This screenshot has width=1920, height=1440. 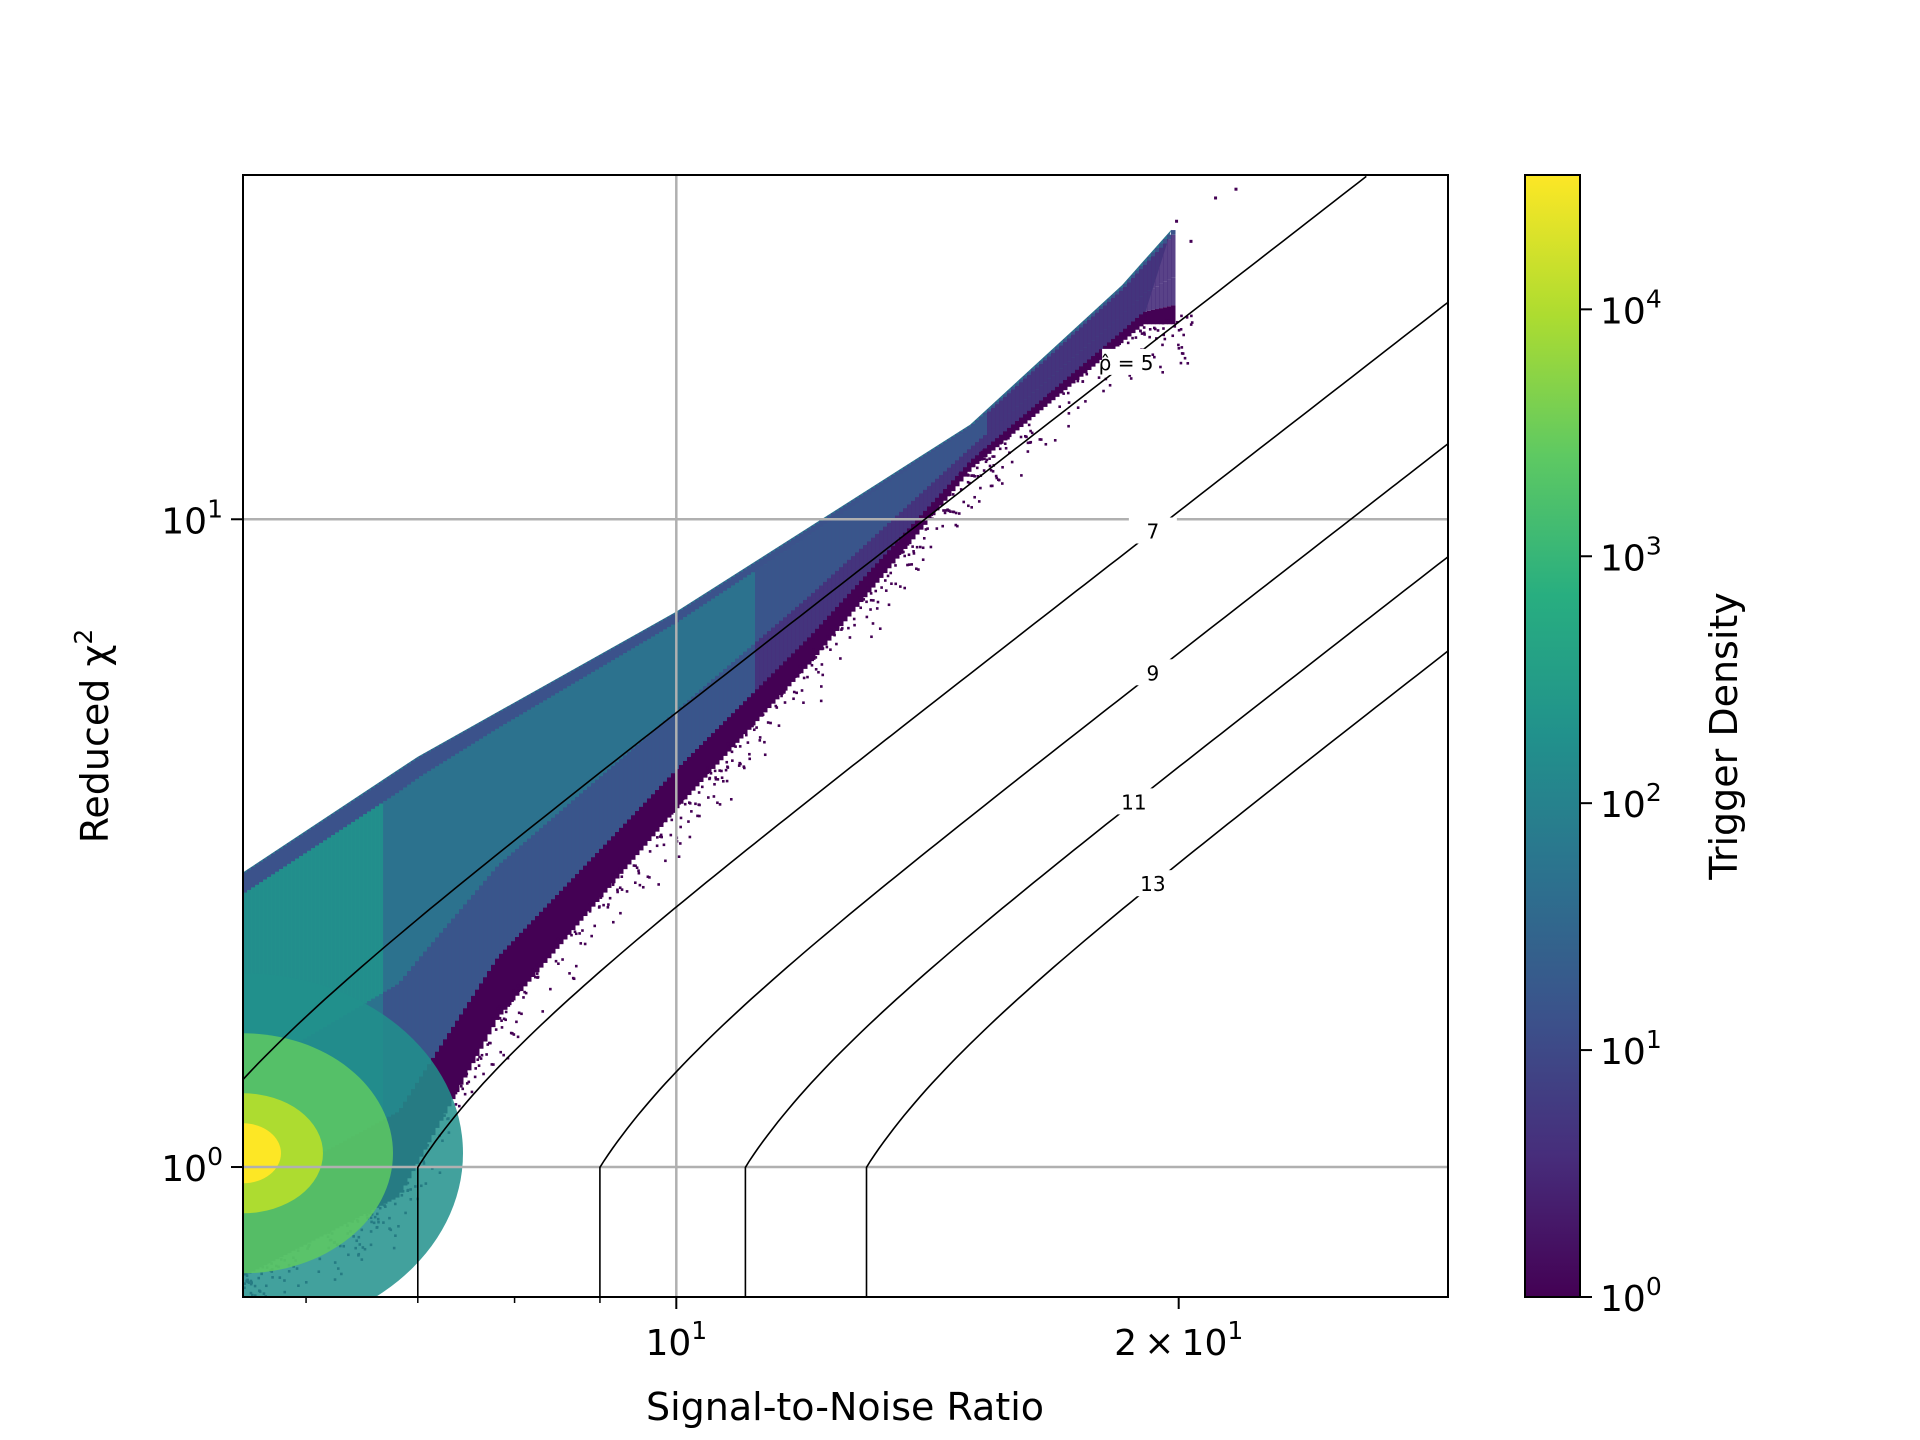 I want to click on x-tick-label: 101, so click(x=676, y=1340).